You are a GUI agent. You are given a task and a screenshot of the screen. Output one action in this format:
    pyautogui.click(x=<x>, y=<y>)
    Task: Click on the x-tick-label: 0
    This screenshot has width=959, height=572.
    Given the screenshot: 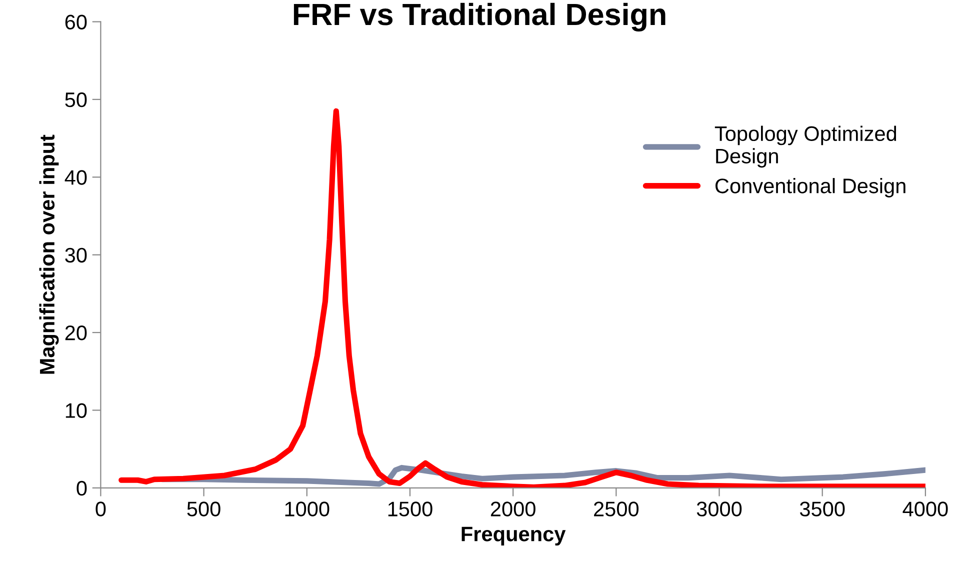 What is the action you would take?
    pyautogui.click(x=101, y=509)
    